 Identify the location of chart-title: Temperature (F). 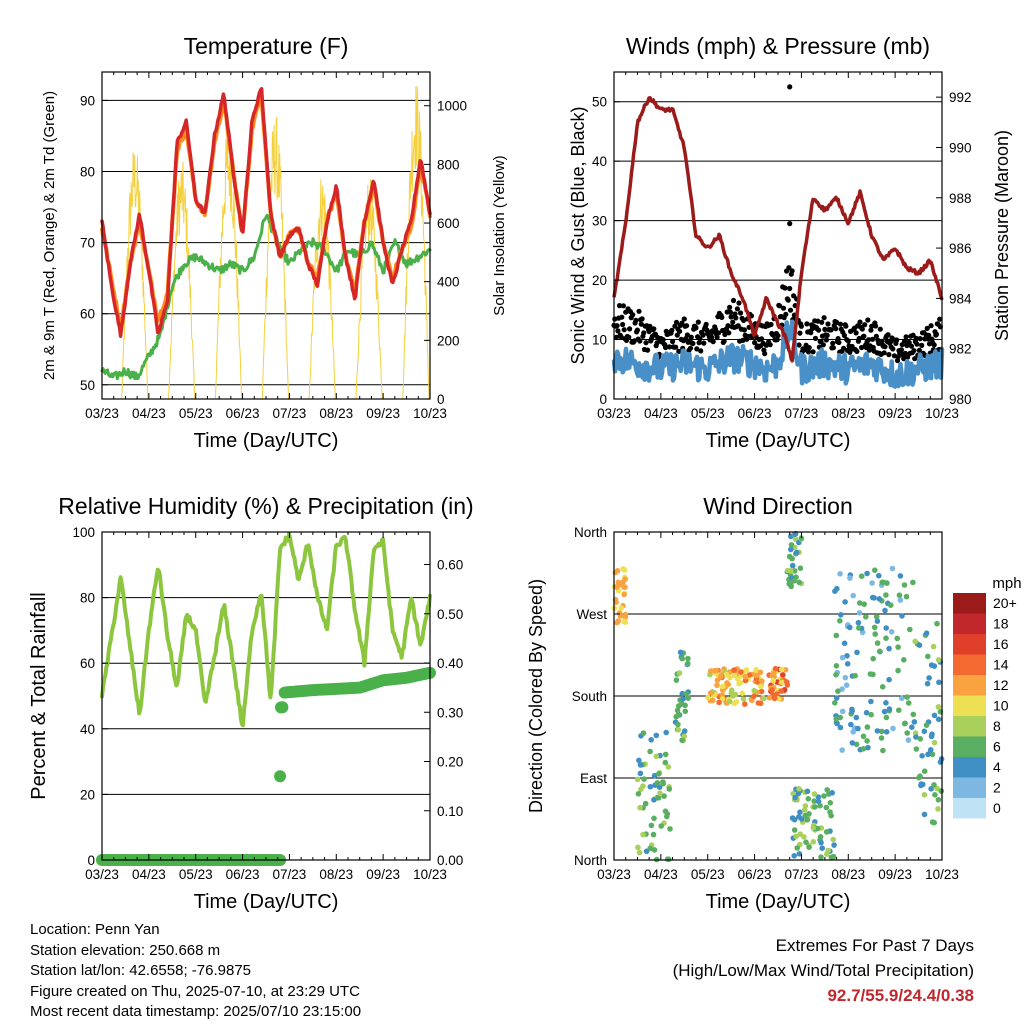
(266, 46).